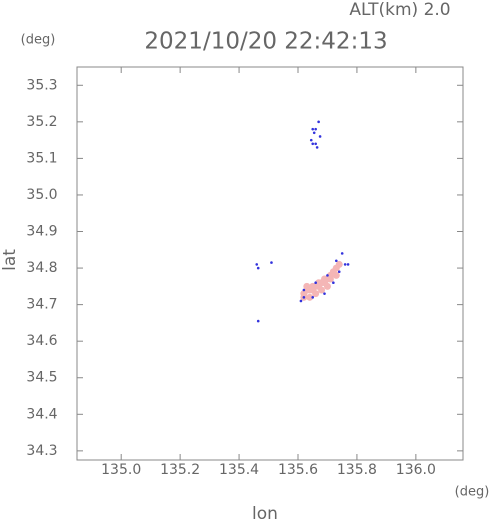 The width and height of the screenshot is (491, 525). I want to click on y-tick-label: 34.8, so click(41, 268).